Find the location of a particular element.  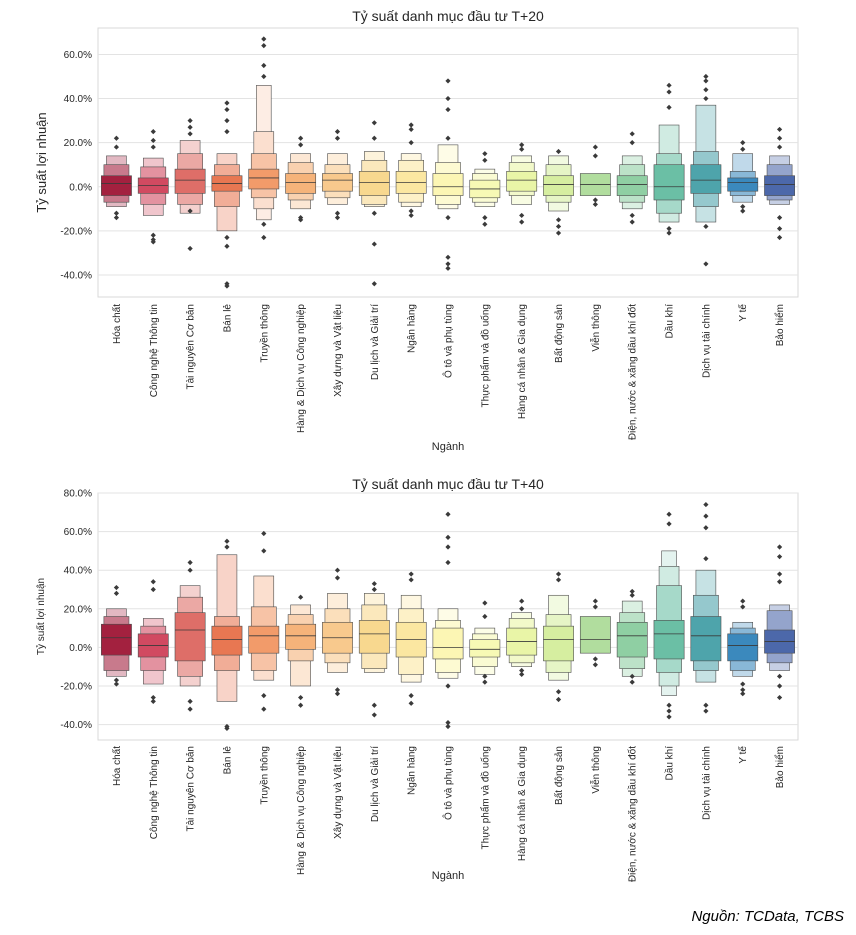

y-tick-label: 40.0% is located at coordinates (78, 99).